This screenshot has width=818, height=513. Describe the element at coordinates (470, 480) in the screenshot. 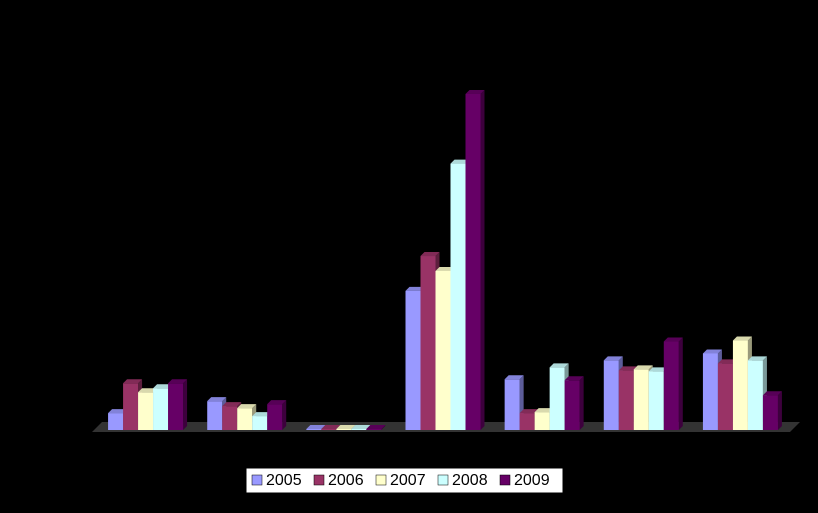

I see `legend-label: 2008` at that location.